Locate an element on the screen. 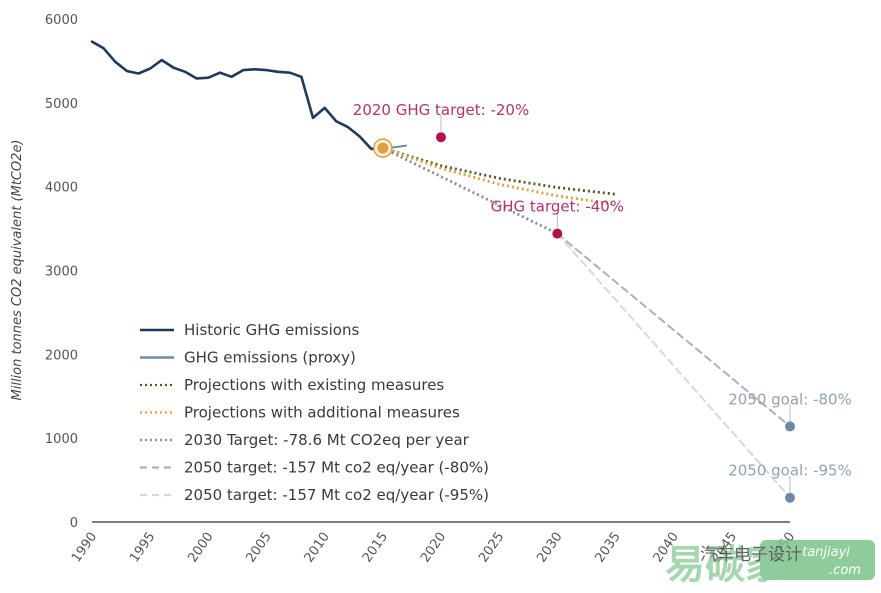 The width and height of the screenshot is (881, 593). y-tick-label: 5000 is located at coordinates (61, 104).